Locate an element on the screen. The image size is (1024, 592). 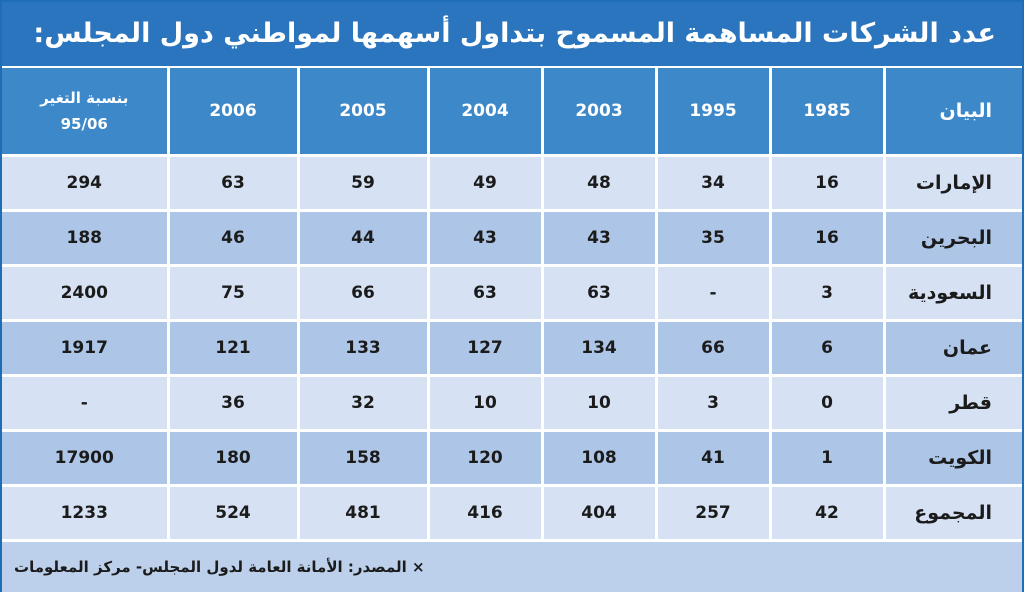
table-row: السعودية 3-63 63 66 75 2400 is located at coordinates (512, 293).